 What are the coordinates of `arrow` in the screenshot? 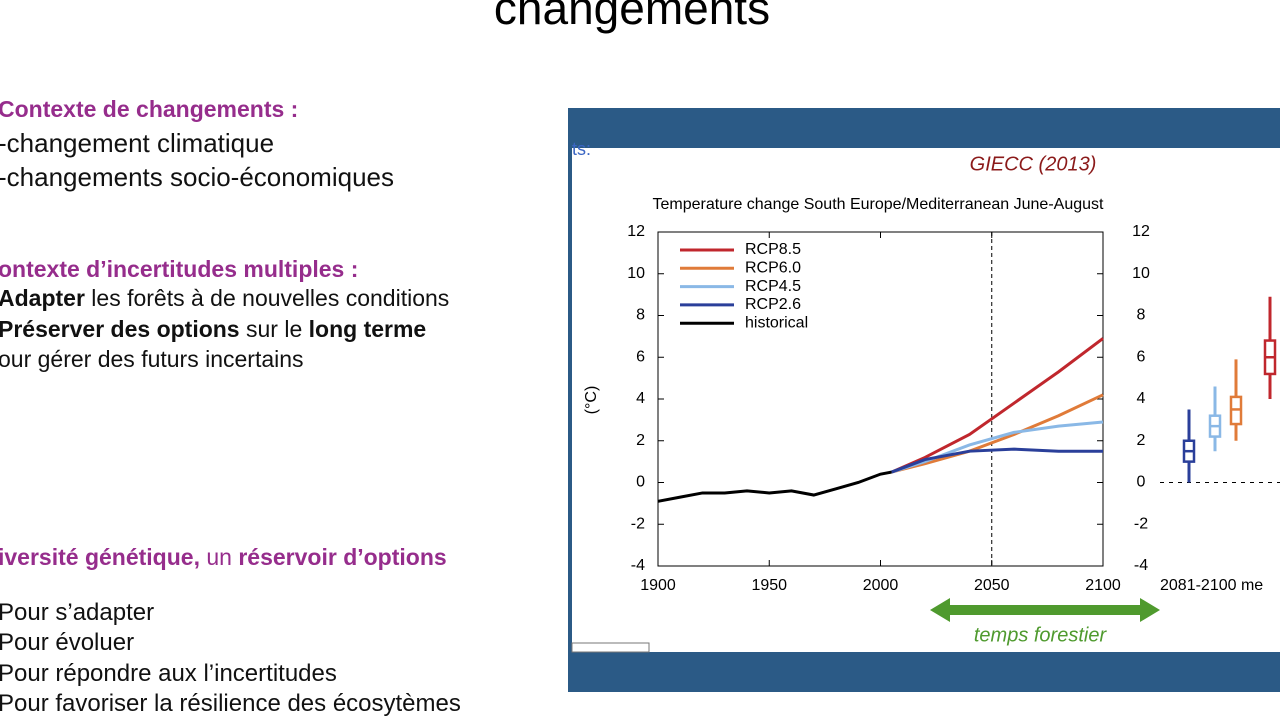 It's located at (1045, 610).